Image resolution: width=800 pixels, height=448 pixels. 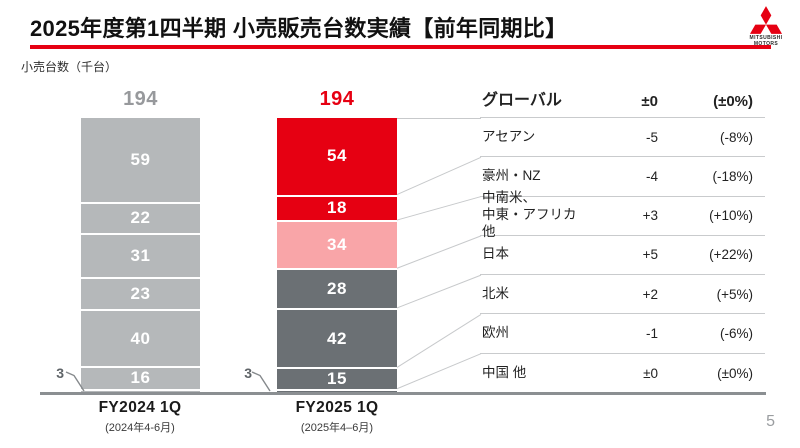 I want to click on mitsubishi-logo: MITSUBISHI MOTORS, so click(x=766, y=26).